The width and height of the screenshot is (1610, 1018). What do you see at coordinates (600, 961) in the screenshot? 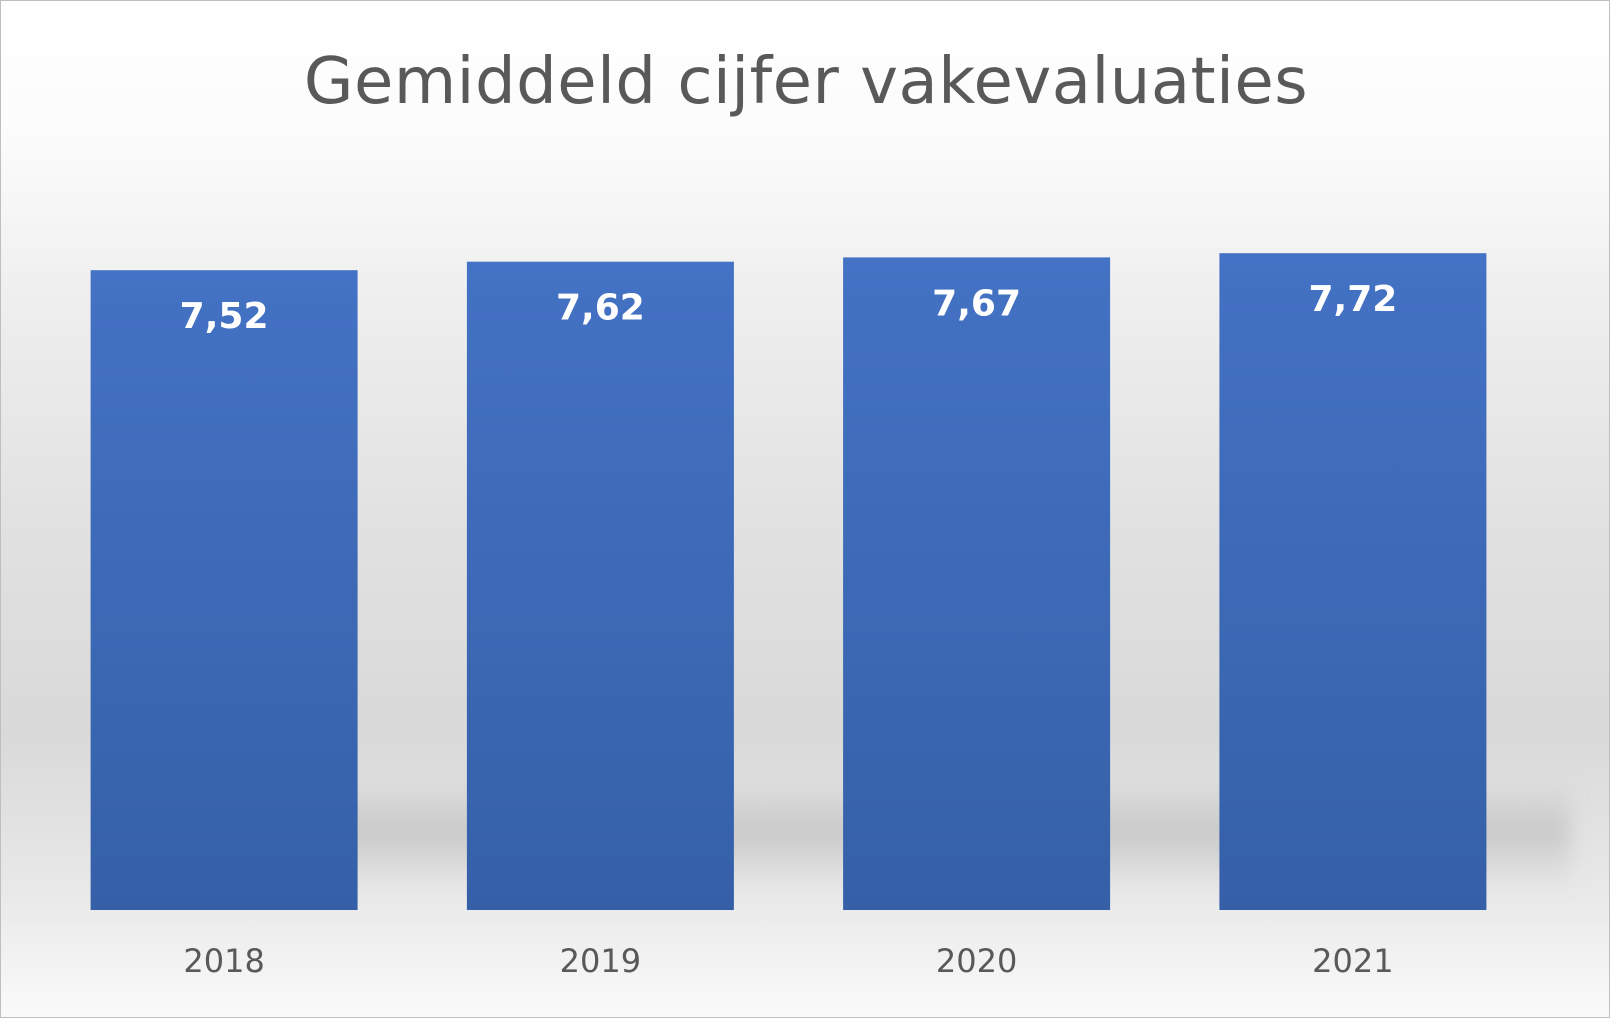
I see `x-tick-label-2019: 2019` at bounding box center [600, 961].